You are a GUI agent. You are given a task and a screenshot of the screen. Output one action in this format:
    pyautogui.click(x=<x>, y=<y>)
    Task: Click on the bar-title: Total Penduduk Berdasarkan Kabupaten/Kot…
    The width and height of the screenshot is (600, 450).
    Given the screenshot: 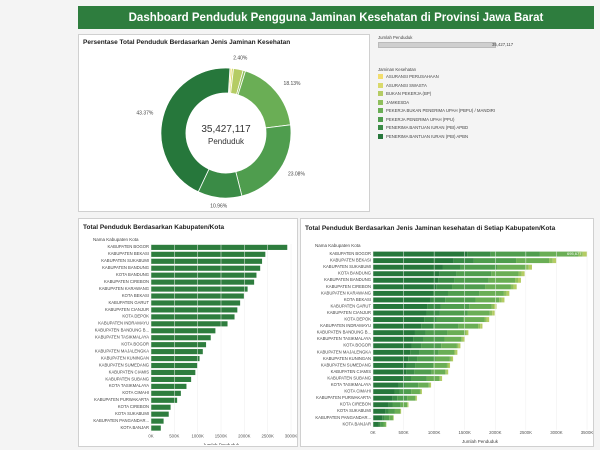 What is the action you would take?
    pyautogui.click(x=154, y=227)
    